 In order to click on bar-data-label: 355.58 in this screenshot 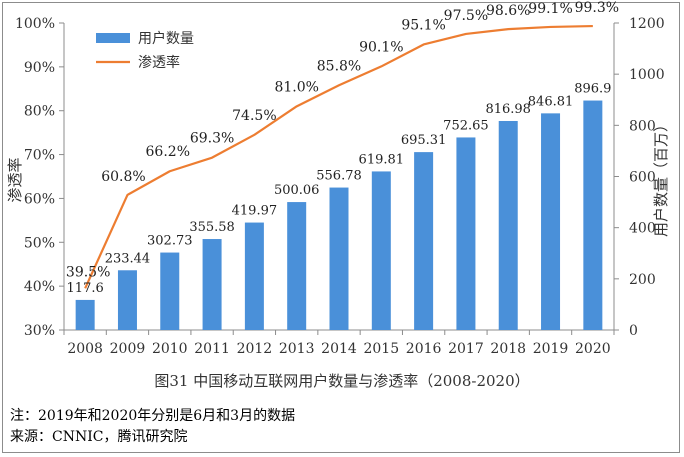, I will do `click(212, 227)`.